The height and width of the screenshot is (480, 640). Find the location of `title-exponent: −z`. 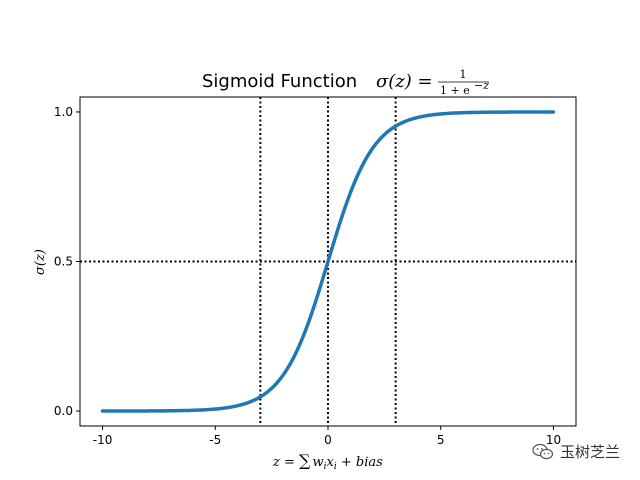

title-exponent: −z is located at coordinates (481, 85).